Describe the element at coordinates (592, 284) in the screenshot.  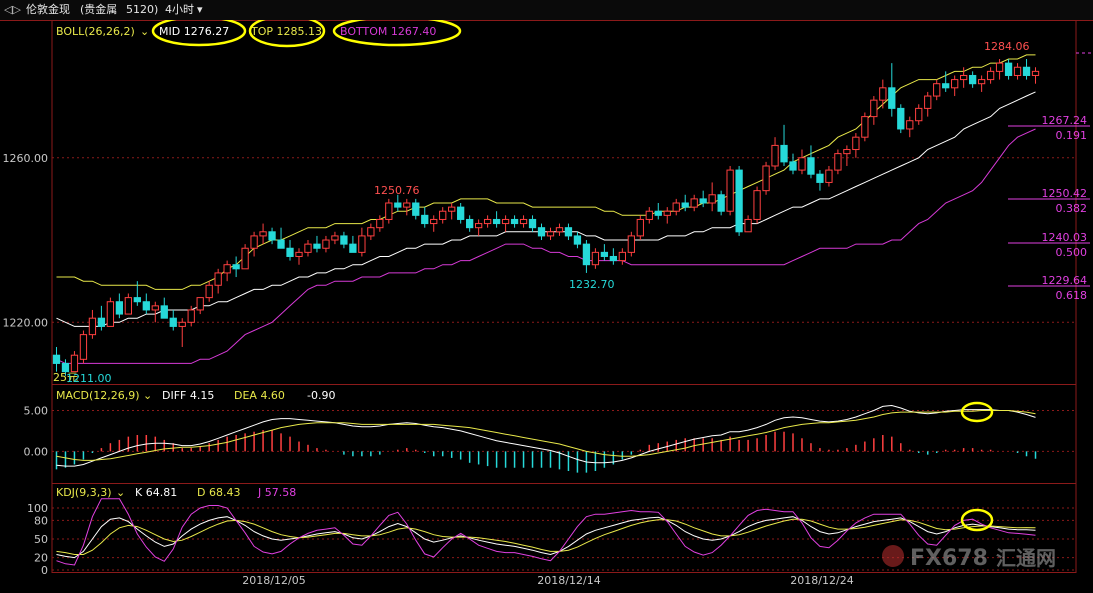
I see `trough-label: 1232.70` at that location.